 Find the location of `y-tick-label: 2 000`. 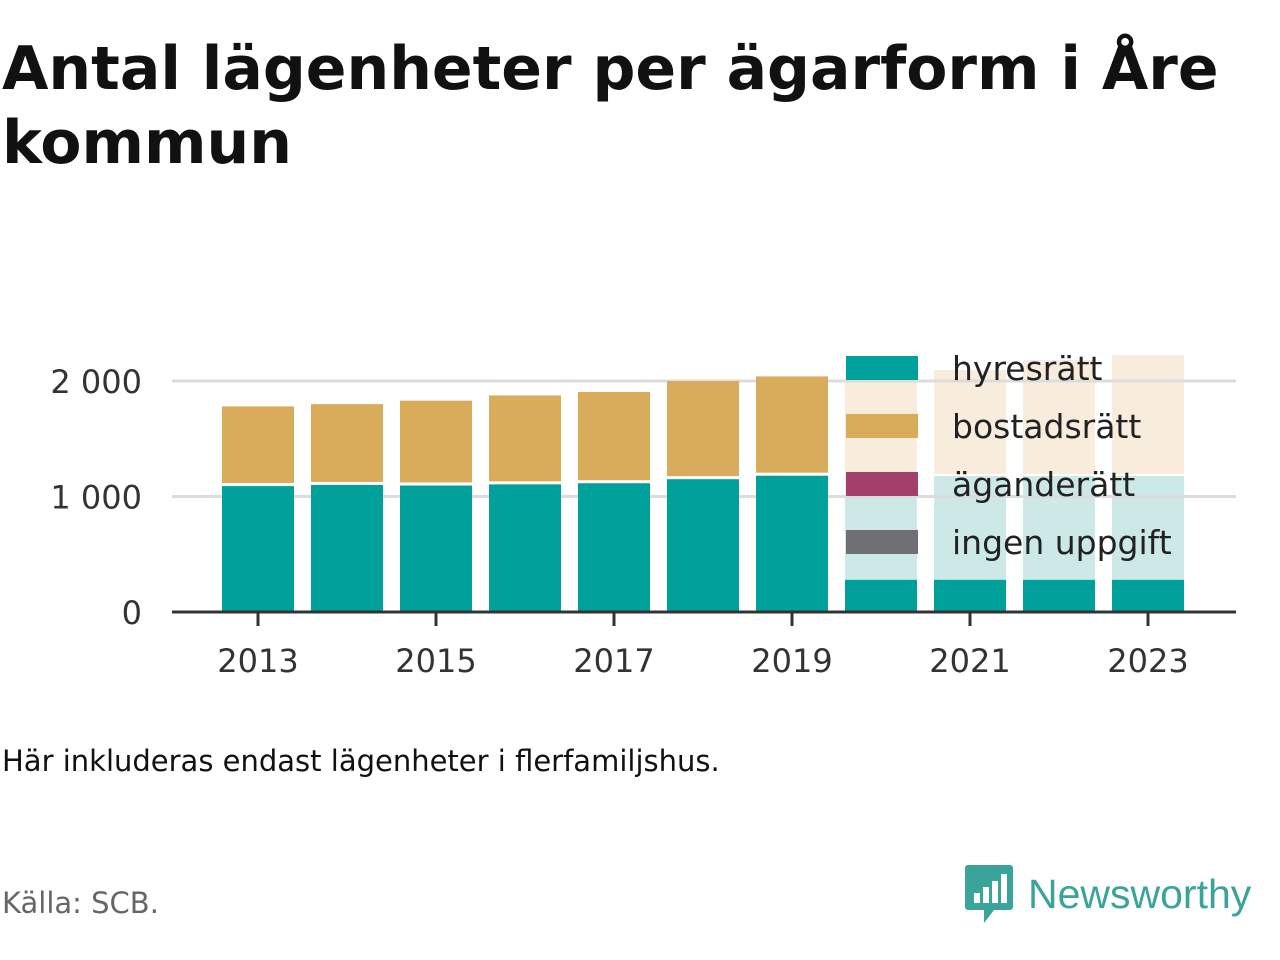

y-tick-label: 2 000 is located at coordinates (96, 382).